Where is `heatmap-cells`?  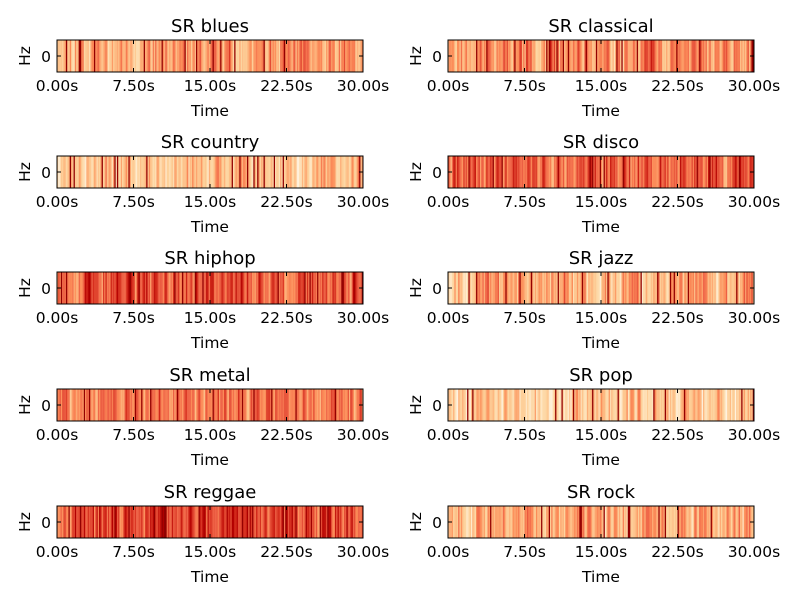
heatmap-cells is located at coordinates (601, 405).